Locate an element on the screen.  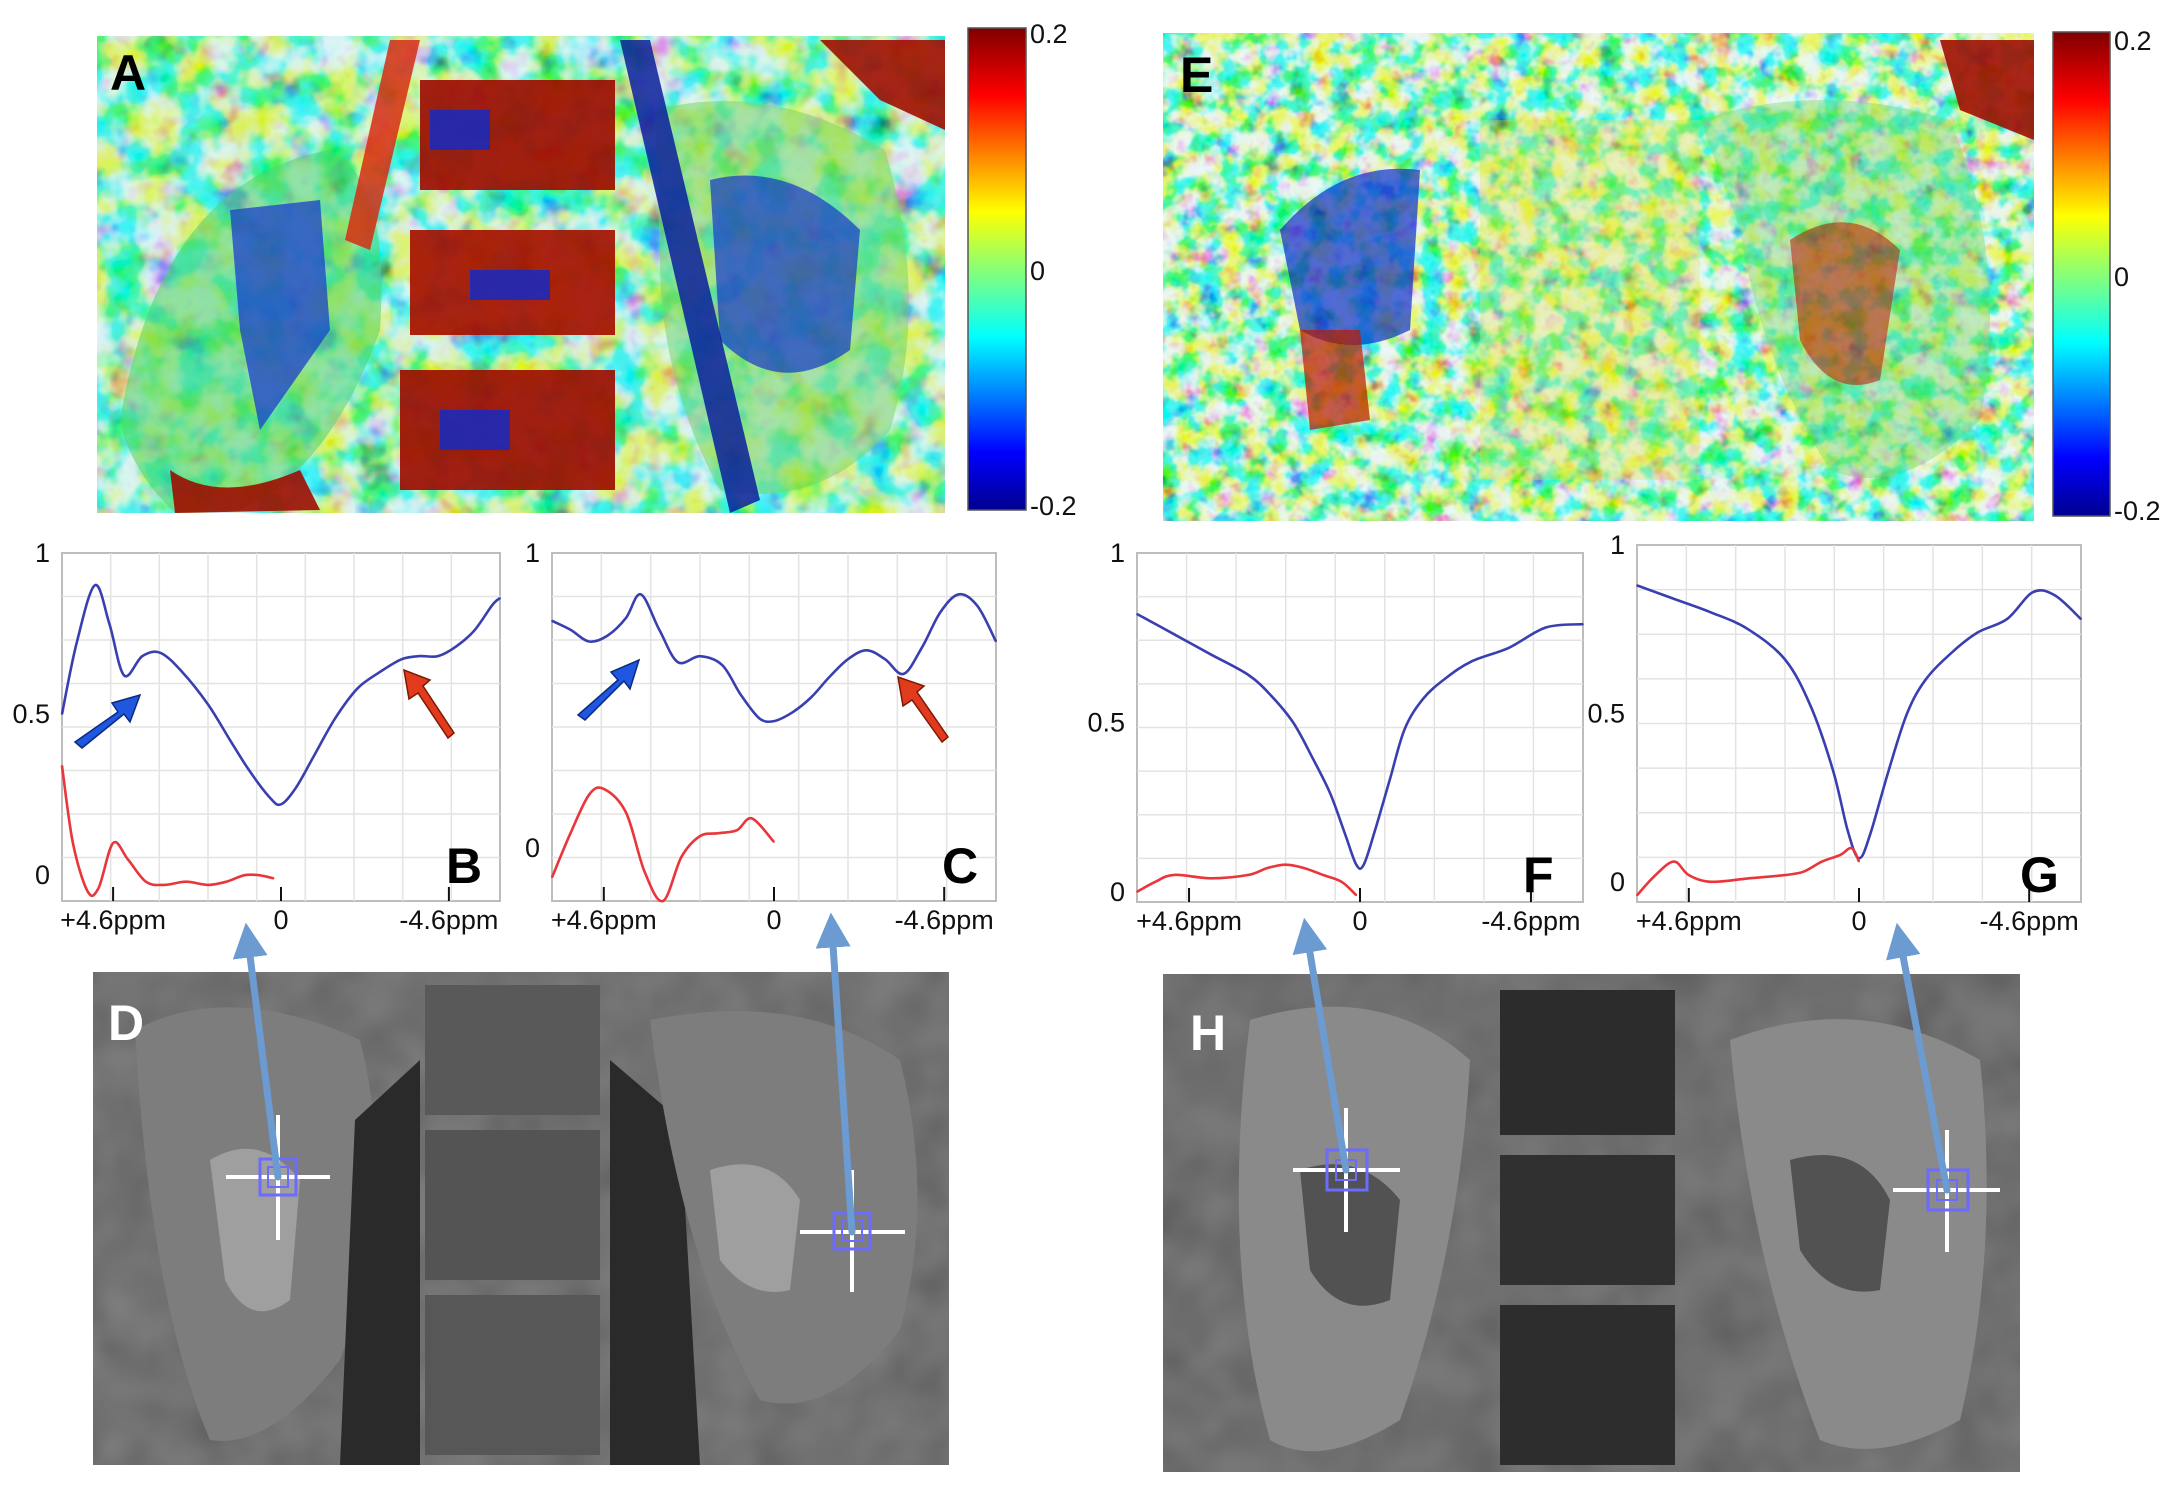
link-arrow-h-to-g is located at coordinates (1918, 1058).